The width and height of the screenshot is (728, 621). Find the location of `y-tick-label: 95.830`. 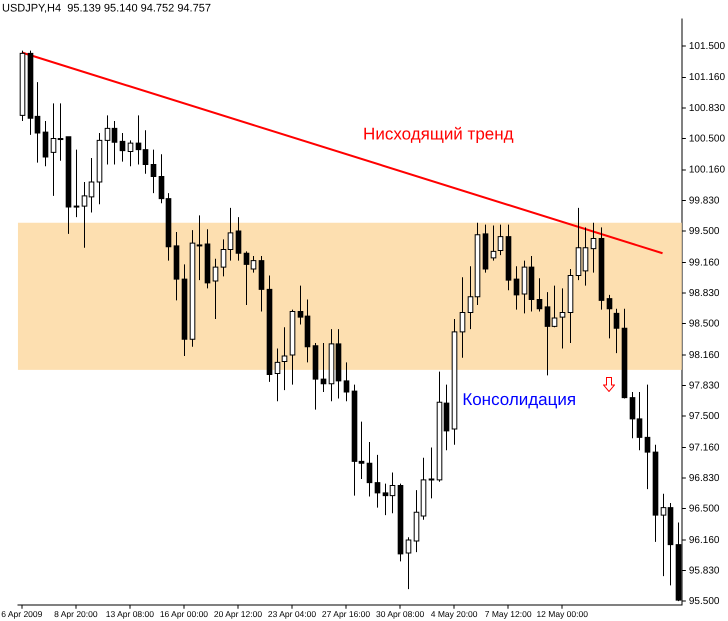

y-tick-label: 95.830 is located at coordinates (704, 570).